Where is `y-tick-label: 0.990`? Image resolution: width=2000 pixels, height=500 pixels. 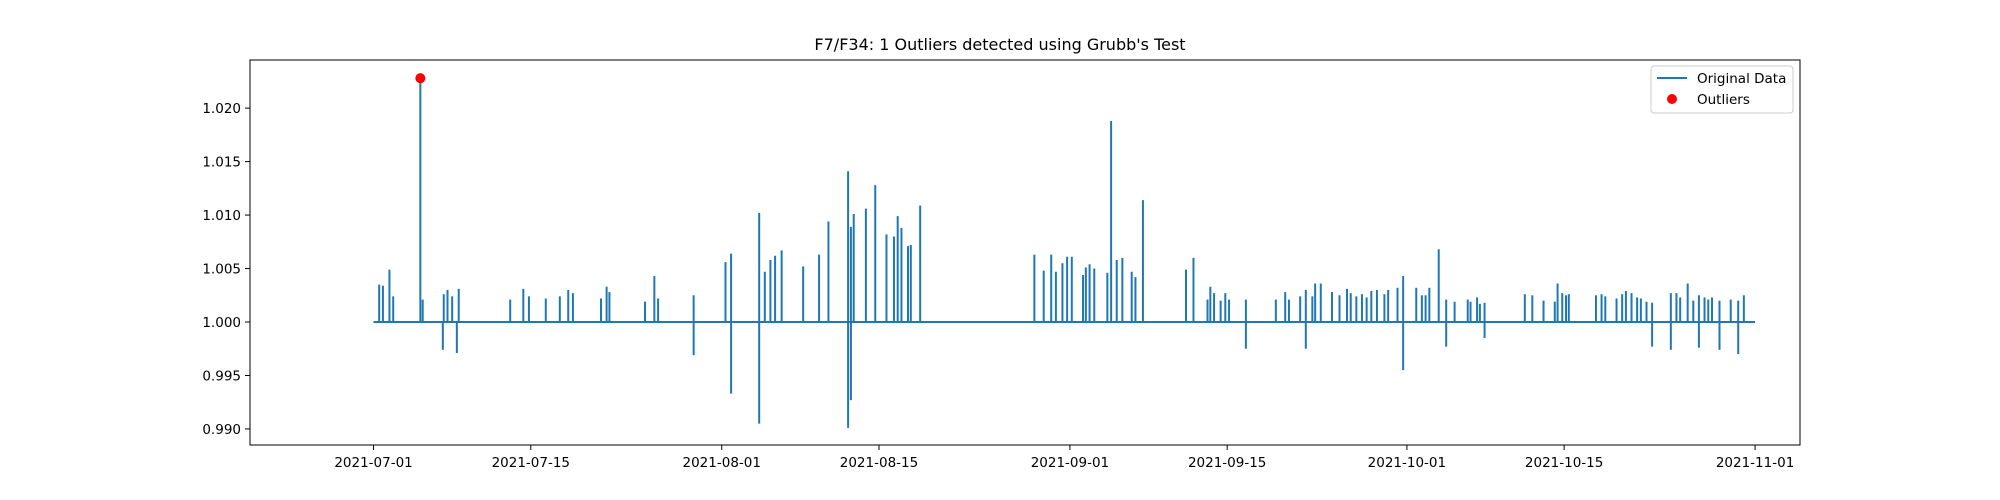 y-tick-label: 0.990 is located at coordinates (221, 430).